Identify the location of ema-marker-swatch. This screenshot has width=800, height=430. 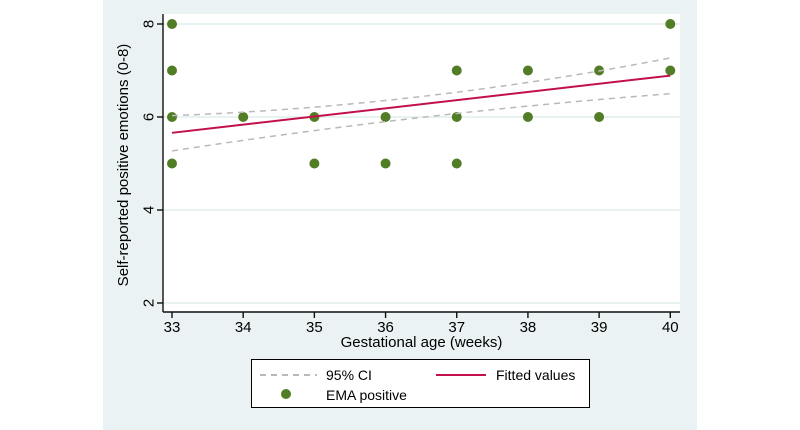
(286, 394).